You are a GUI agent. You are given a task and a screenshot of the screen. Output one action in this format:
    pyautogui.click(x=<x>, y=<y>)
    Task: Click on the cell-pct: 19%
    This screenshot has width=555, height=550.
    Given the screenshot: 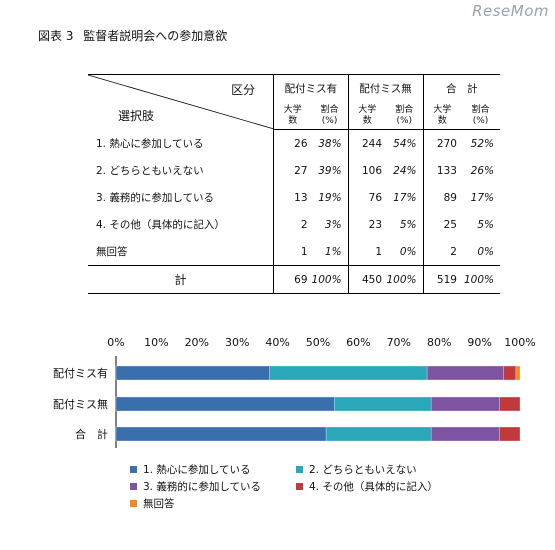 What is the action you would take?
    pyautogui.click(x=330, y=197)
    